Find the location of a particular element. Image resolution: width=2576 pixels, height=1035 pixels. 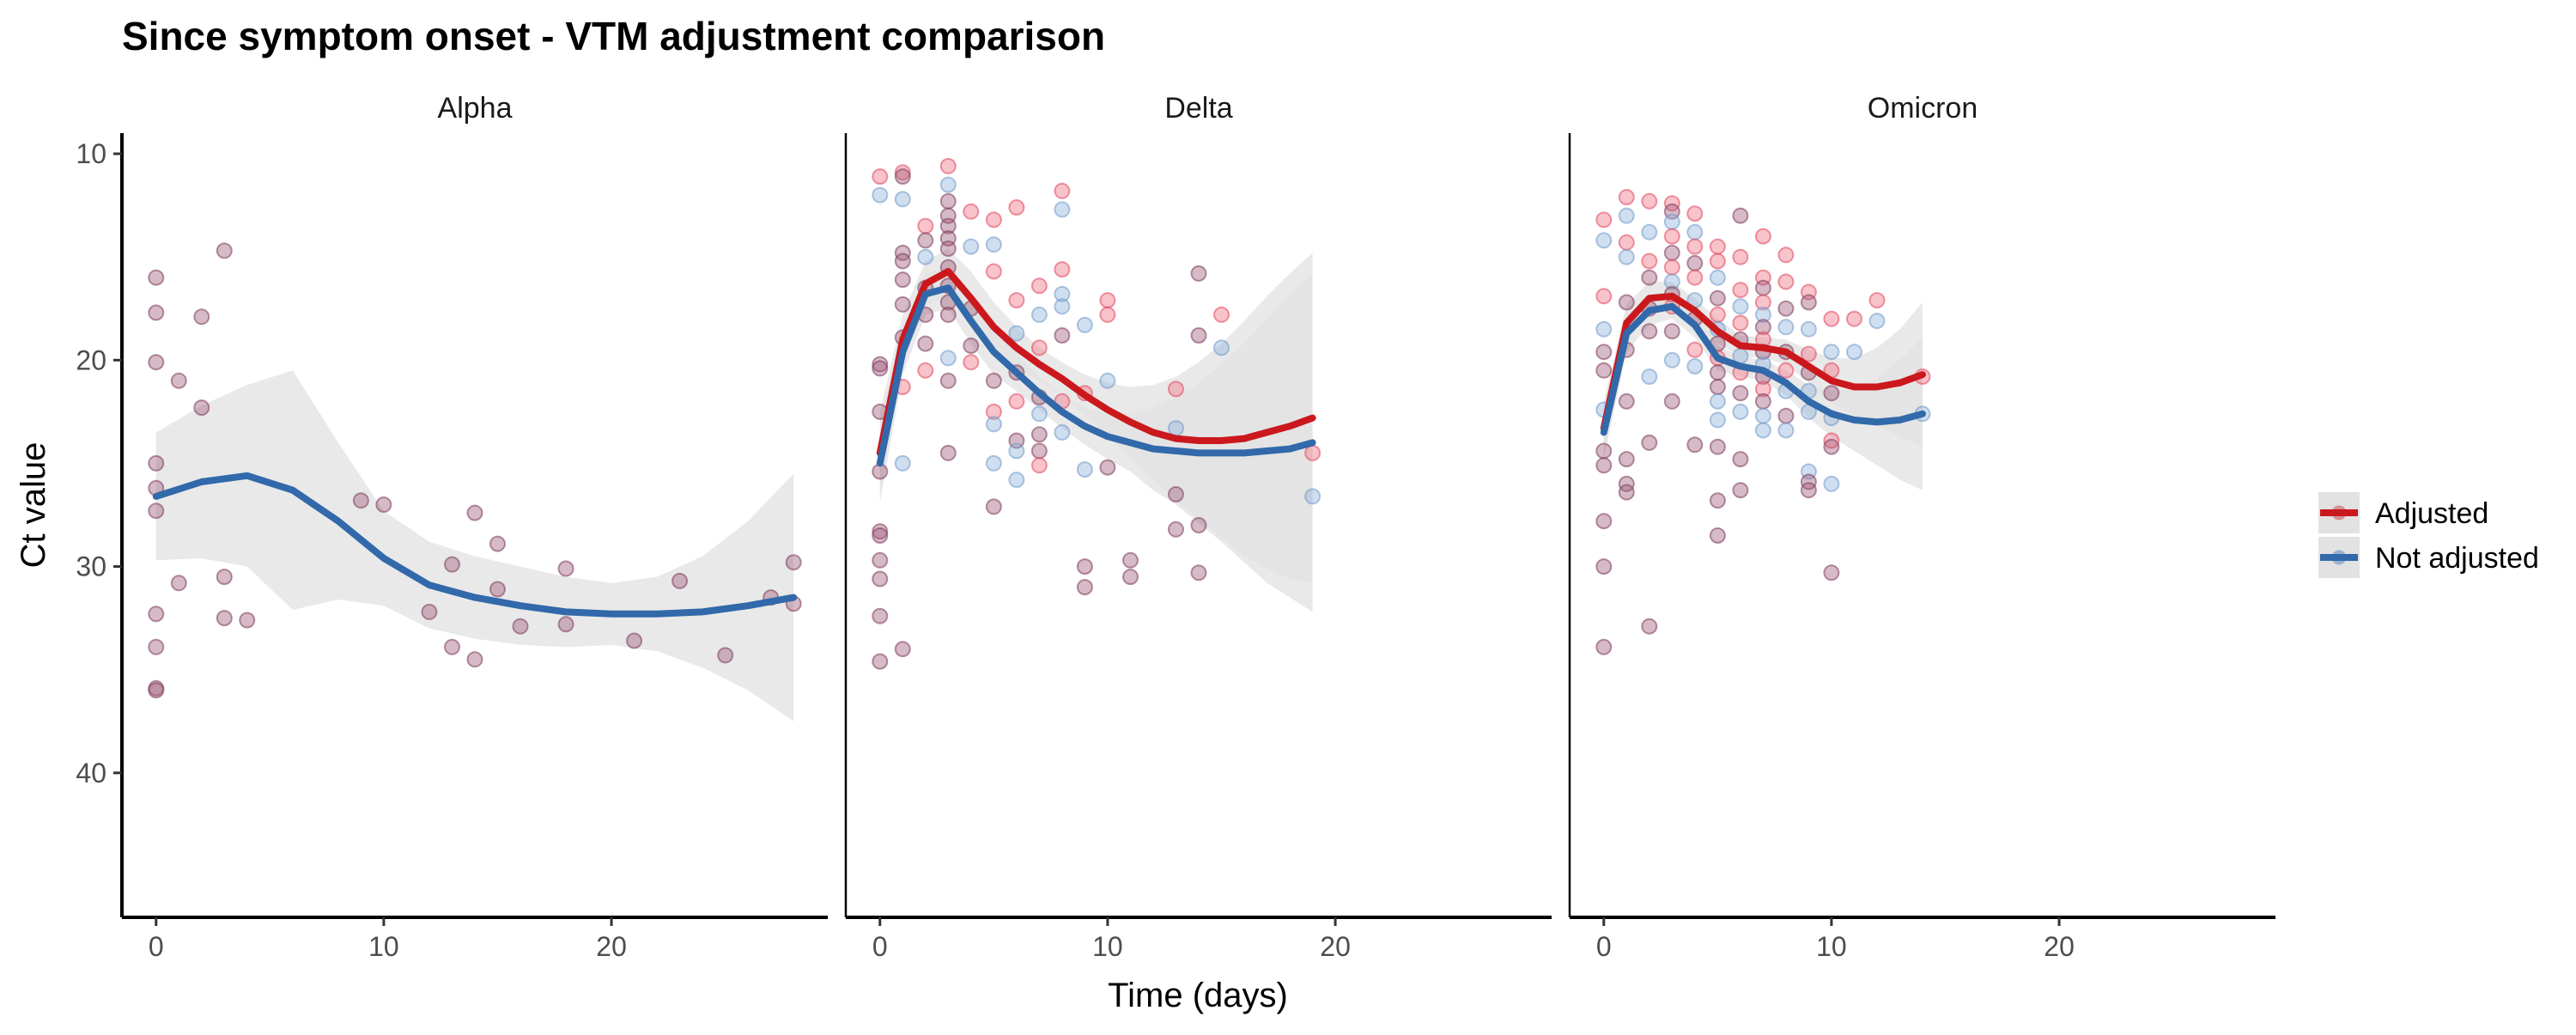

legend-label: Not adjusted is located at coordinates (2457, 558).